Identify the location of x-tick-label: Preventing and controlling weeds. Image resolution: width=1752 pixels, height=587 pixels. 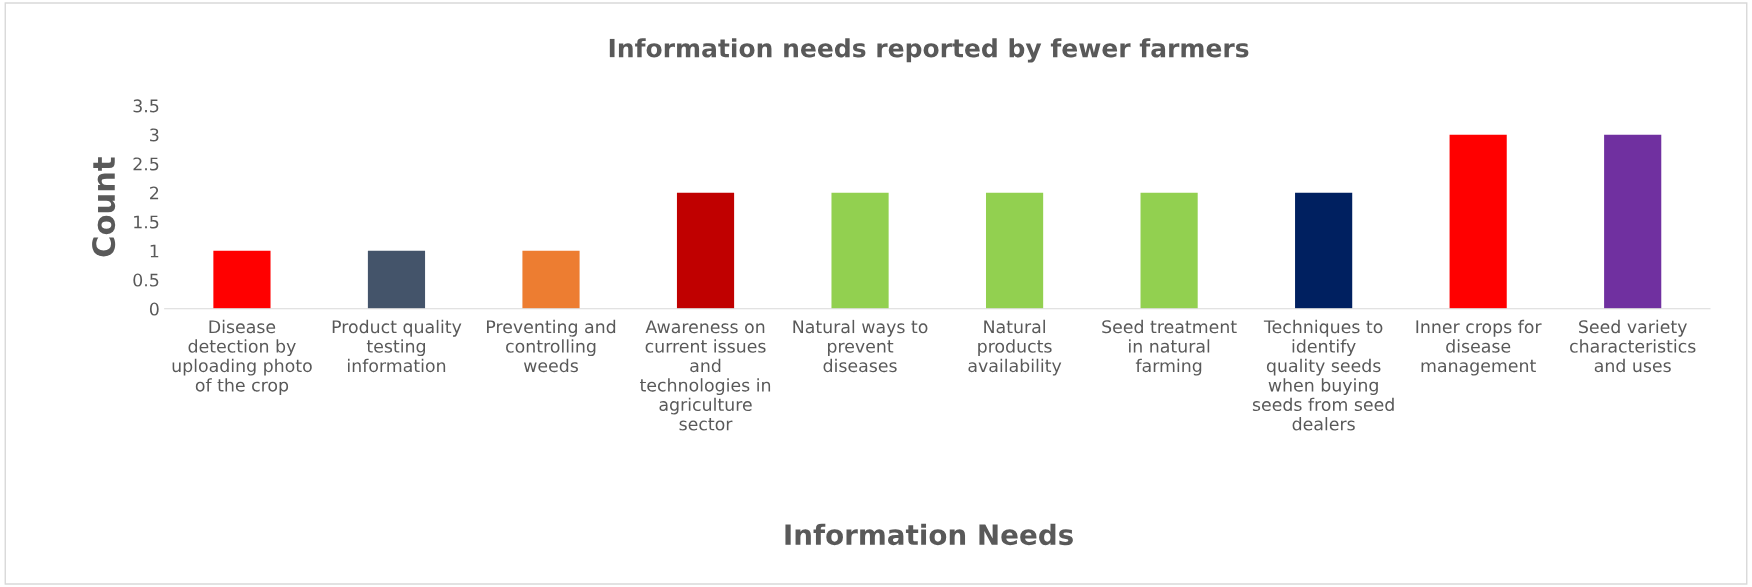
(551, 346).